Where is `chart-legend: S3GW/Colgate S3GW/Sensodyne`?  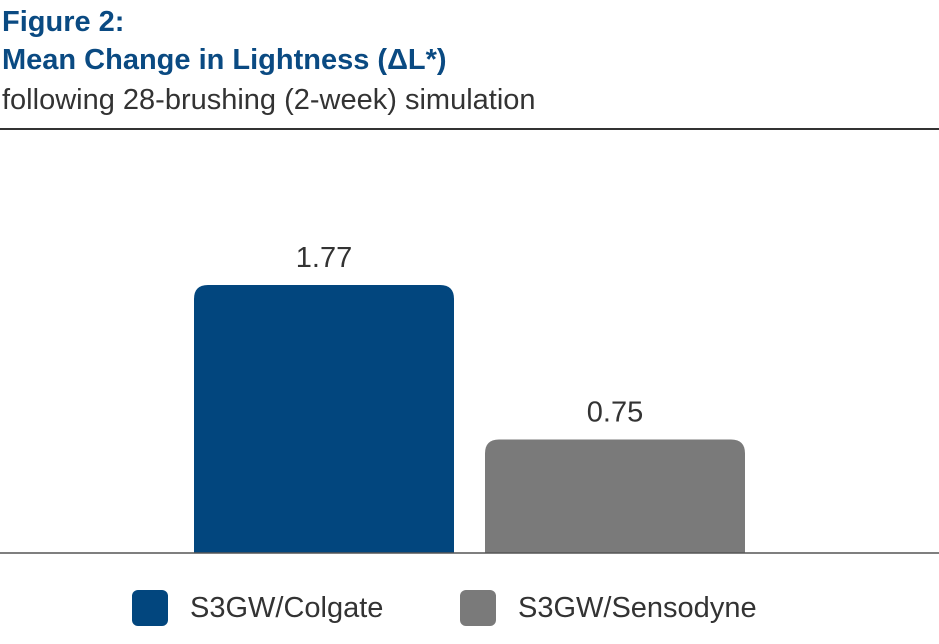 chart-legend: S3GW/Colgate S3GW/Sensodyne is located at coordinates (469, 608).